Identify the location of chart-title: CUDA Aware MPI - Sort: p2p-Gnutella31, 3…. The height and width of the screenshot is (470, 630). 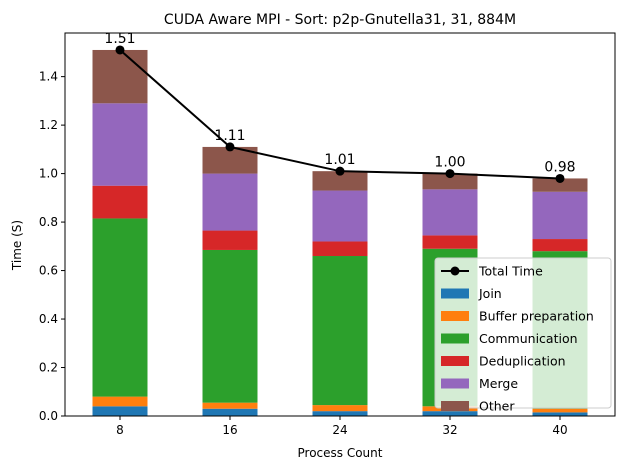
(340, 20).